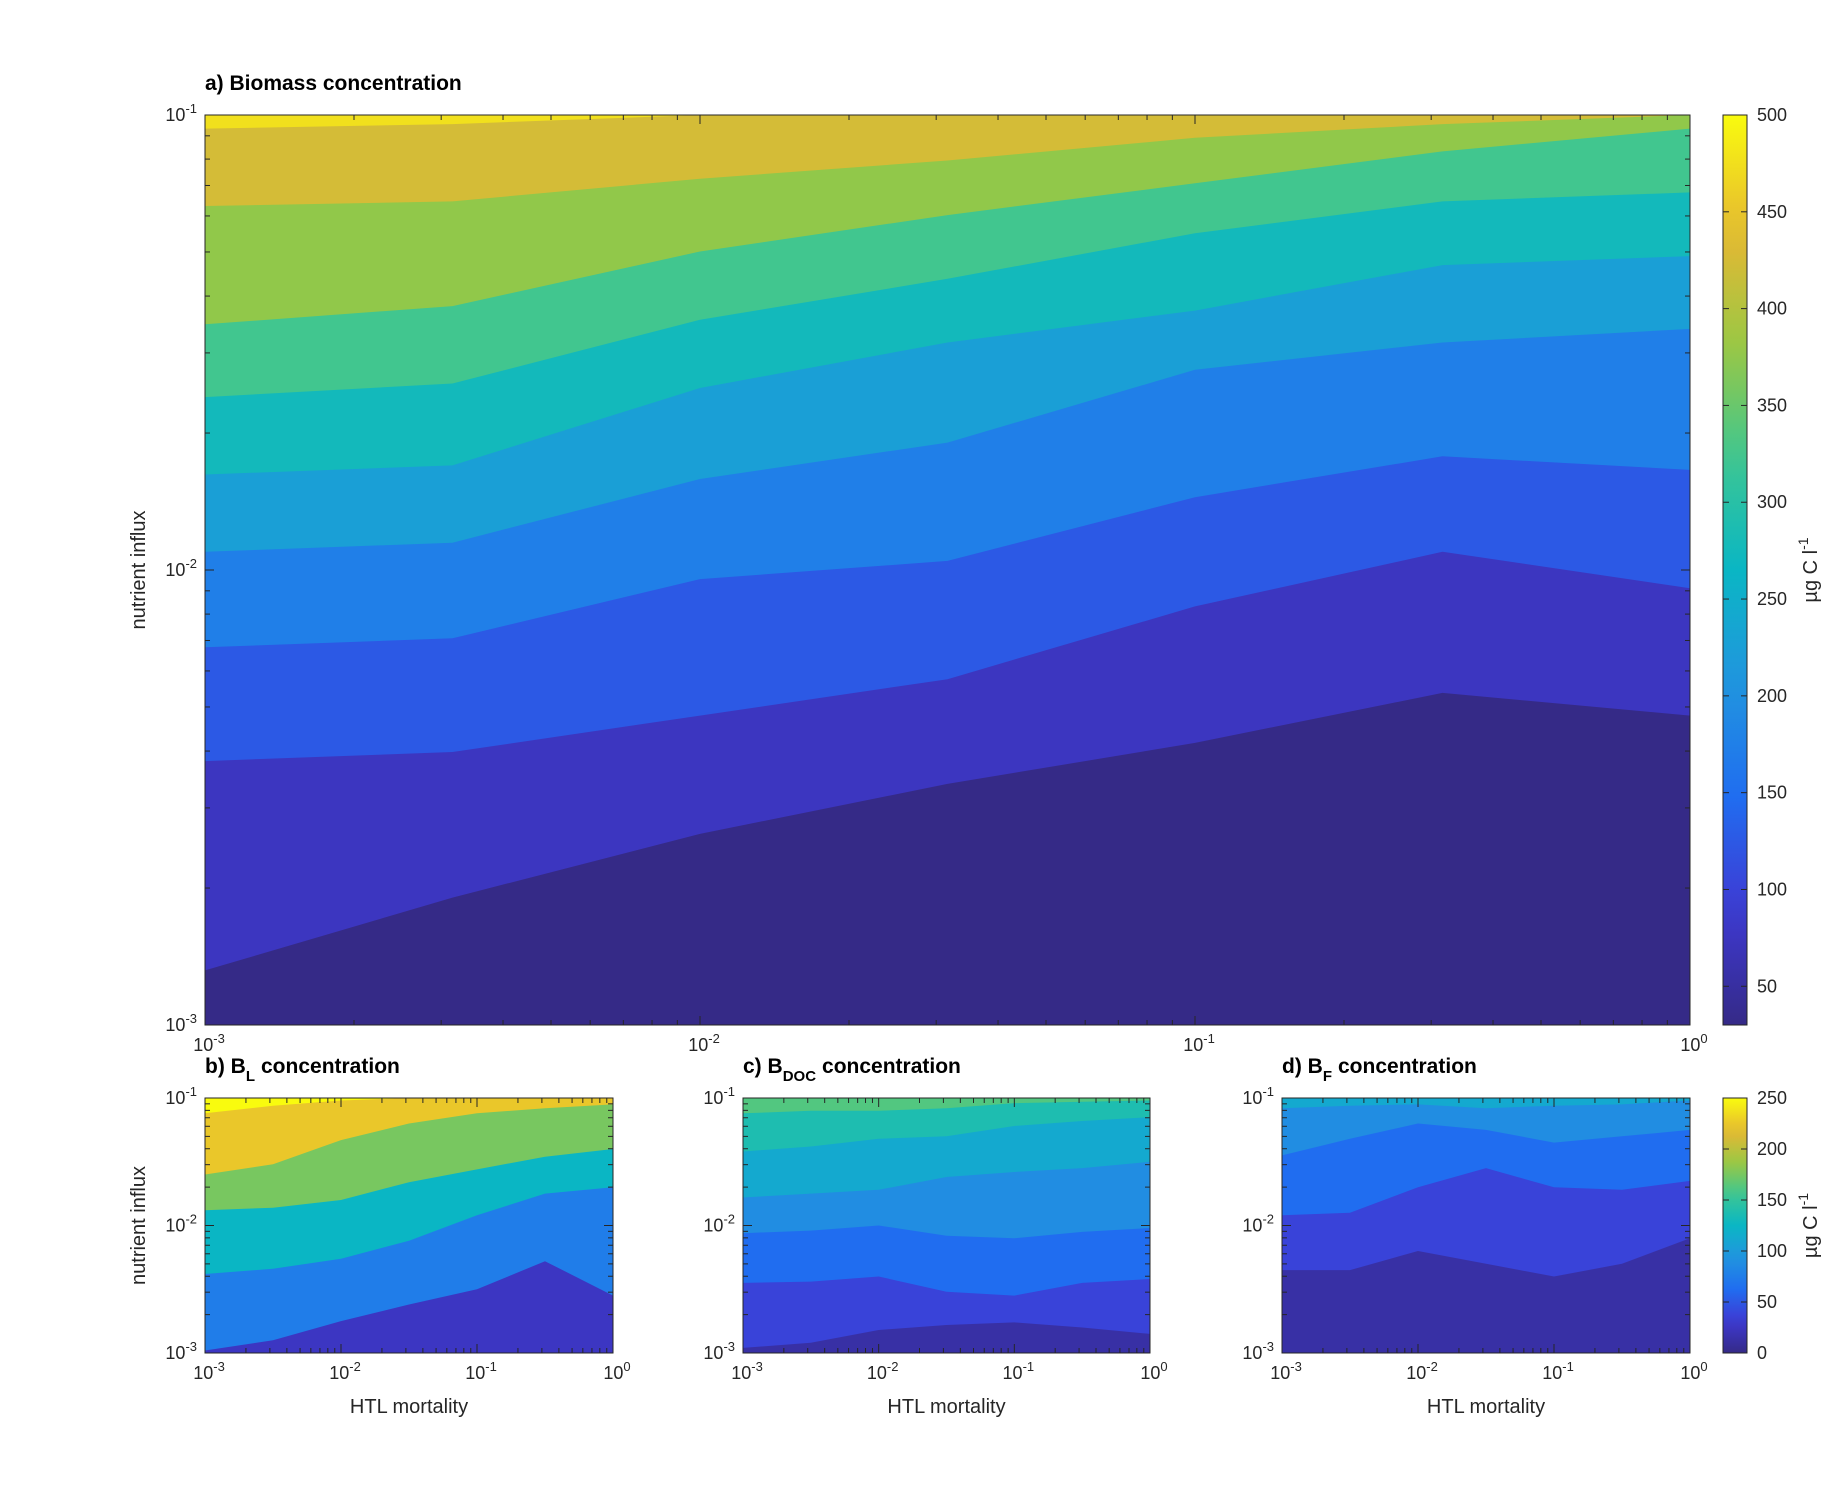 The width and height of the screenshot is (1841, 1500). I want to click on panel-title: c) BDOC concentration, so click(852, 1070).